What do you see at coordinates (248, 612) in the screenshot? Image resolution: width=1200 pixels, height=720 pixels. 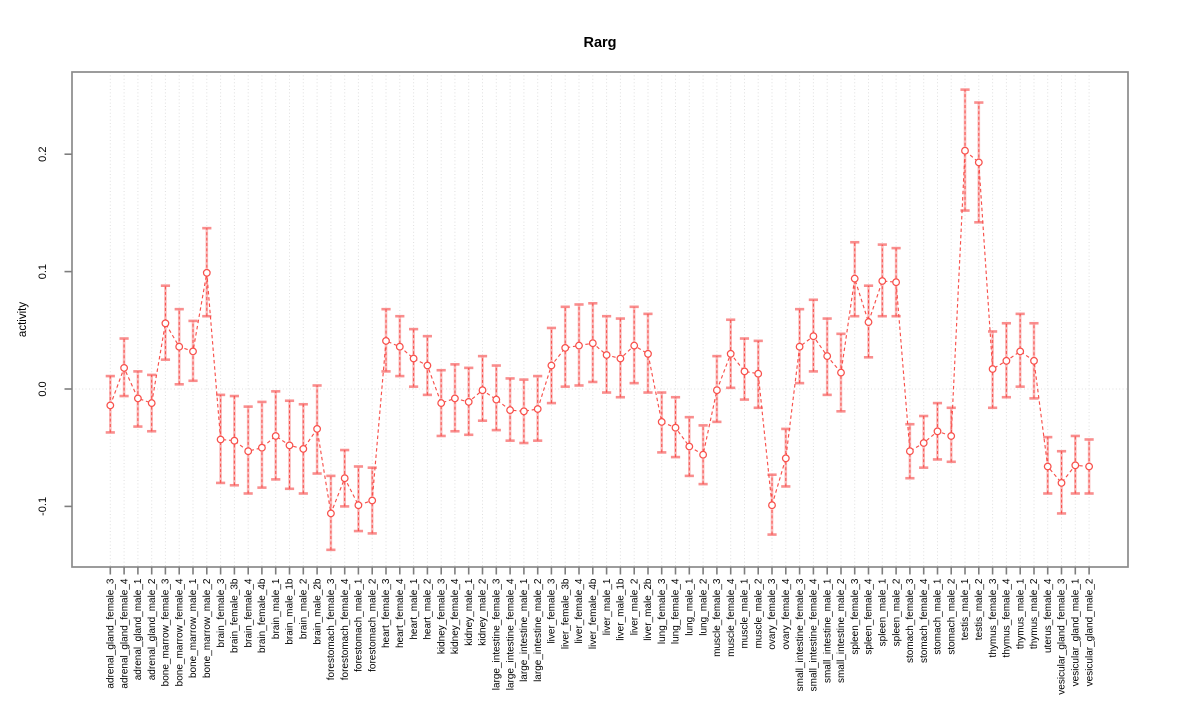 I see `x-tick-label: brain_female_4` at bounding box center [248, 612].